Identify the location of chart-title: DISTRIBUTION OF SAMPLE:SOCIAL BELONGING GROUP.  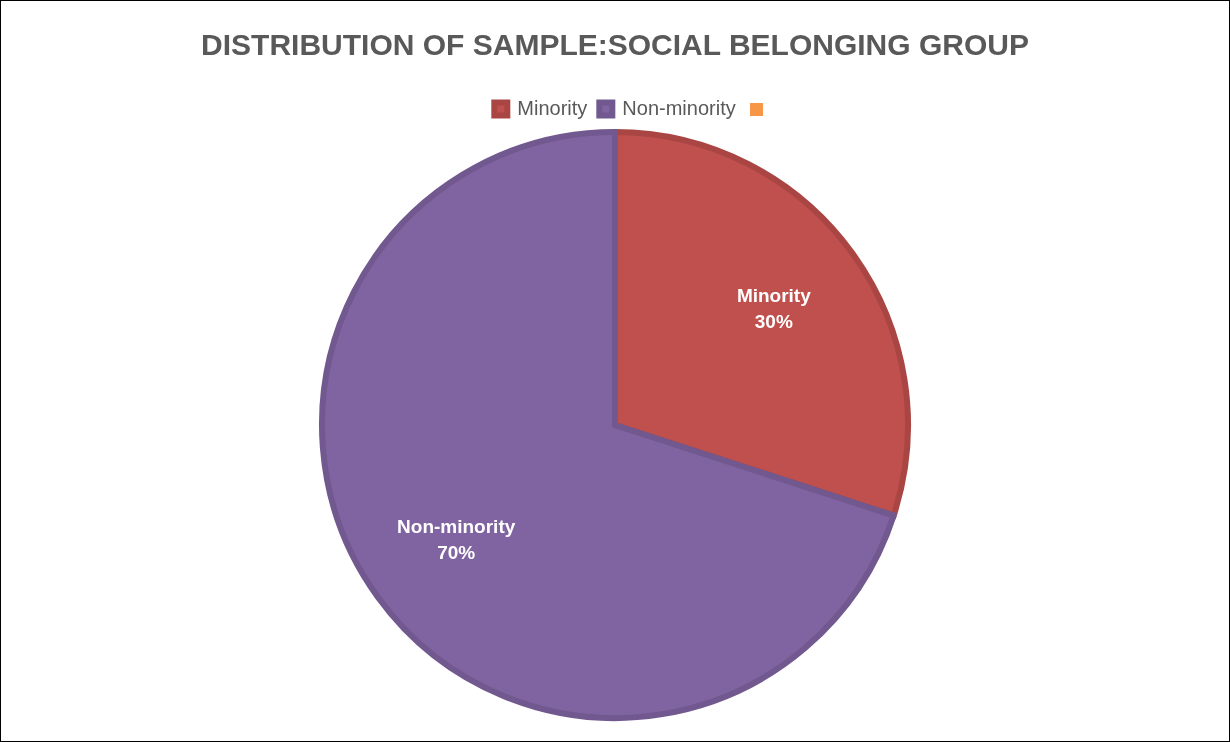
(615, 45).